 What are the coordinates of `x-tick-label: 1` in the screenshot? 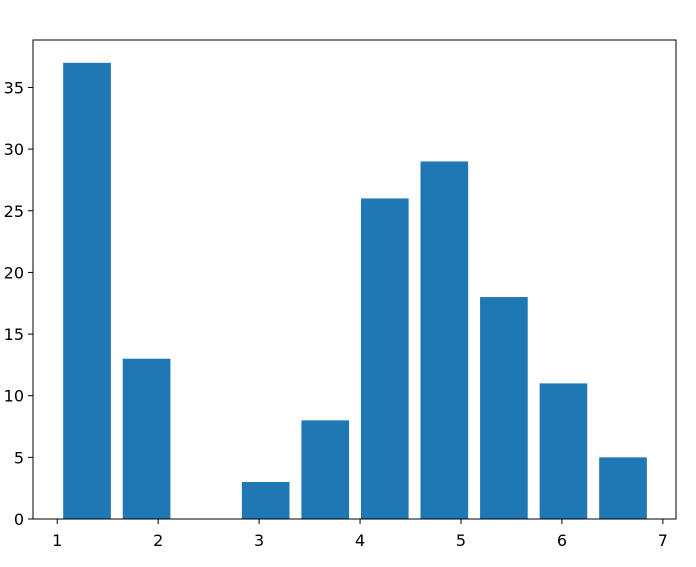 It's located at (57, 540).